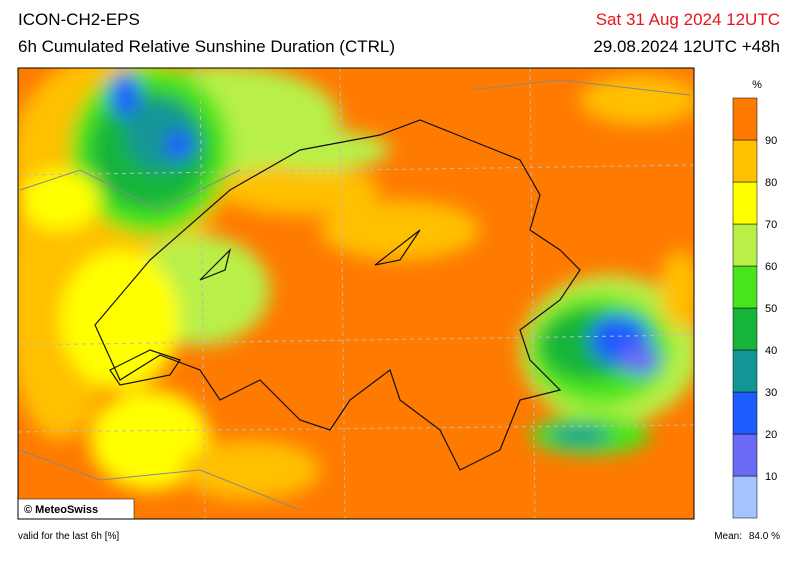  What do you see at coordinates (771, 351) in the screenshot?
I see `colorbar-tick-label: 40` at bounding box center [771, 351].